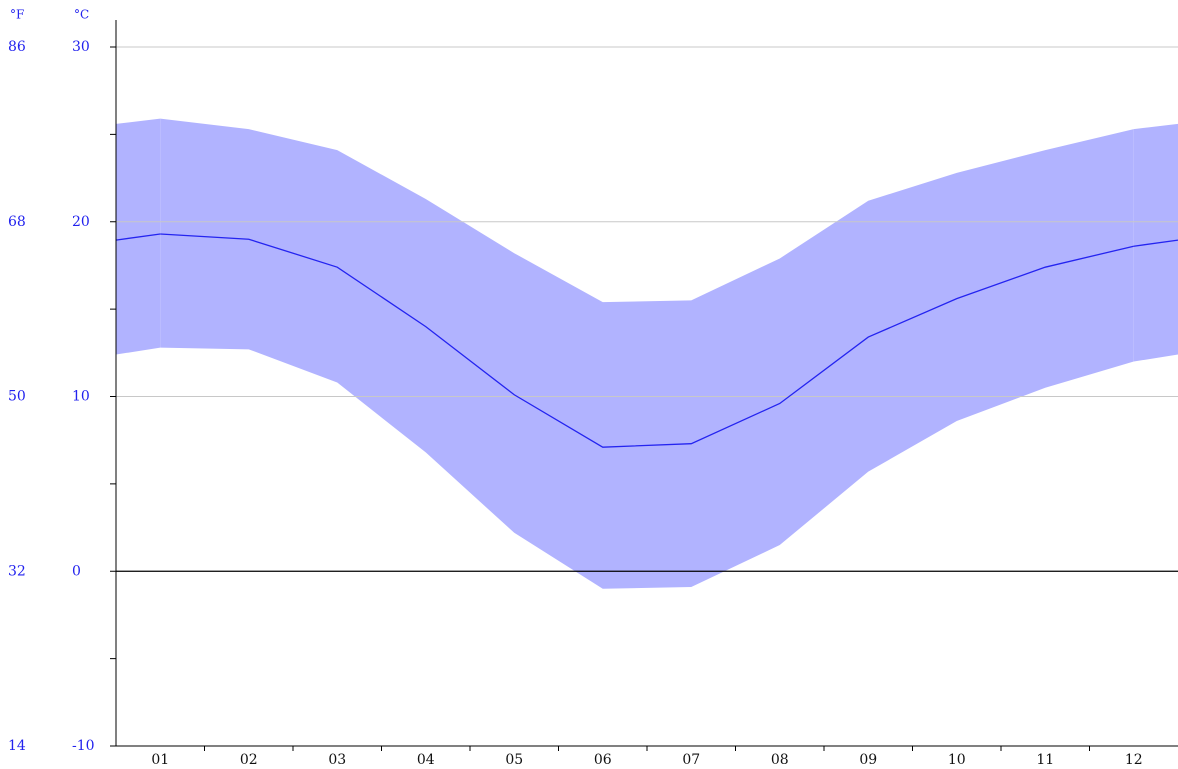 Image resolution: width=1178 pixels, height=769 pixels. What do you see at coordinates (160, 760) in the screenshot?
I see `x-tick-label: 01` at bounding box center [160, 760].